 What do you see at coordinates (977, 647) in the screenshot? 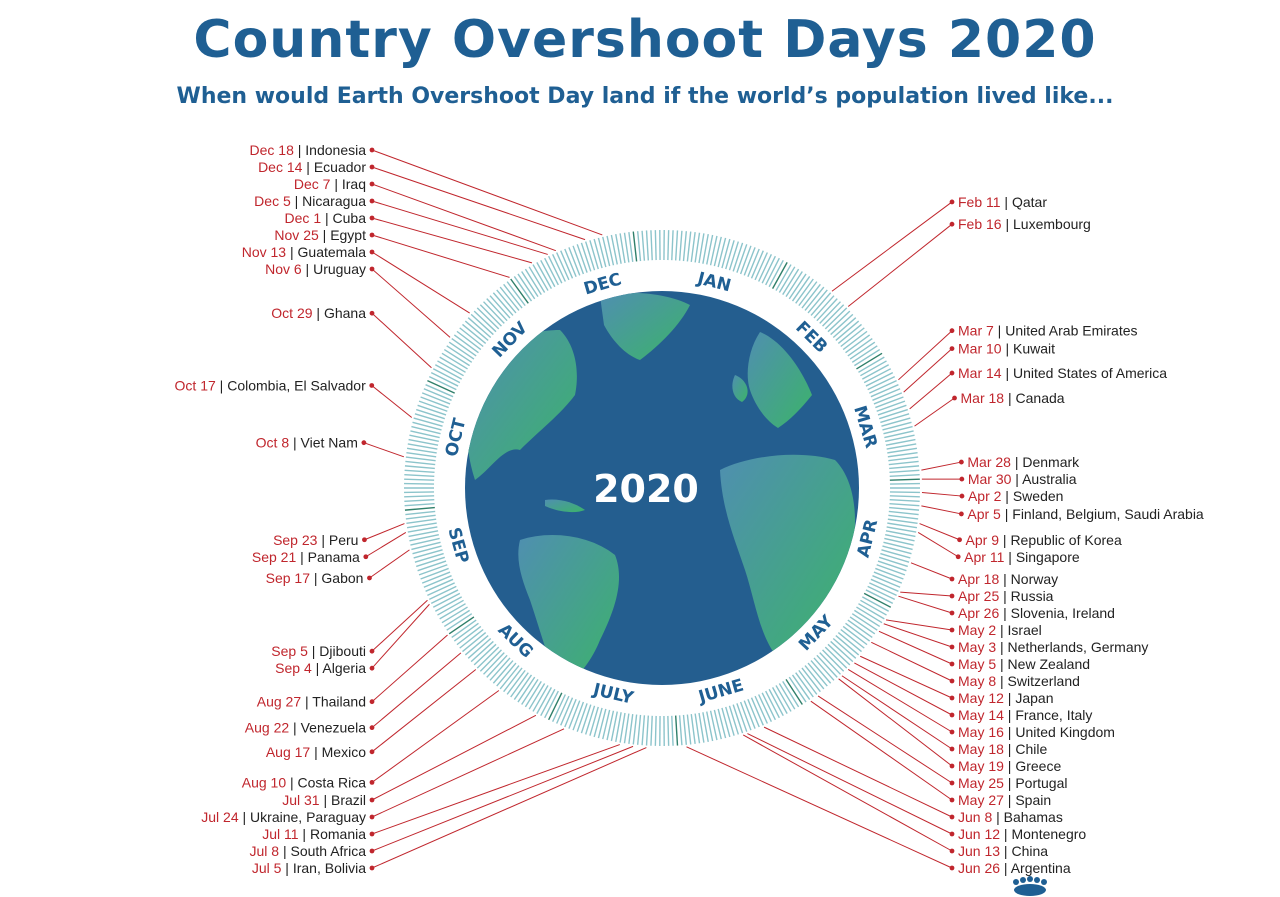
I see `overshoot-date: May 3` at bounding box center [977, 647].